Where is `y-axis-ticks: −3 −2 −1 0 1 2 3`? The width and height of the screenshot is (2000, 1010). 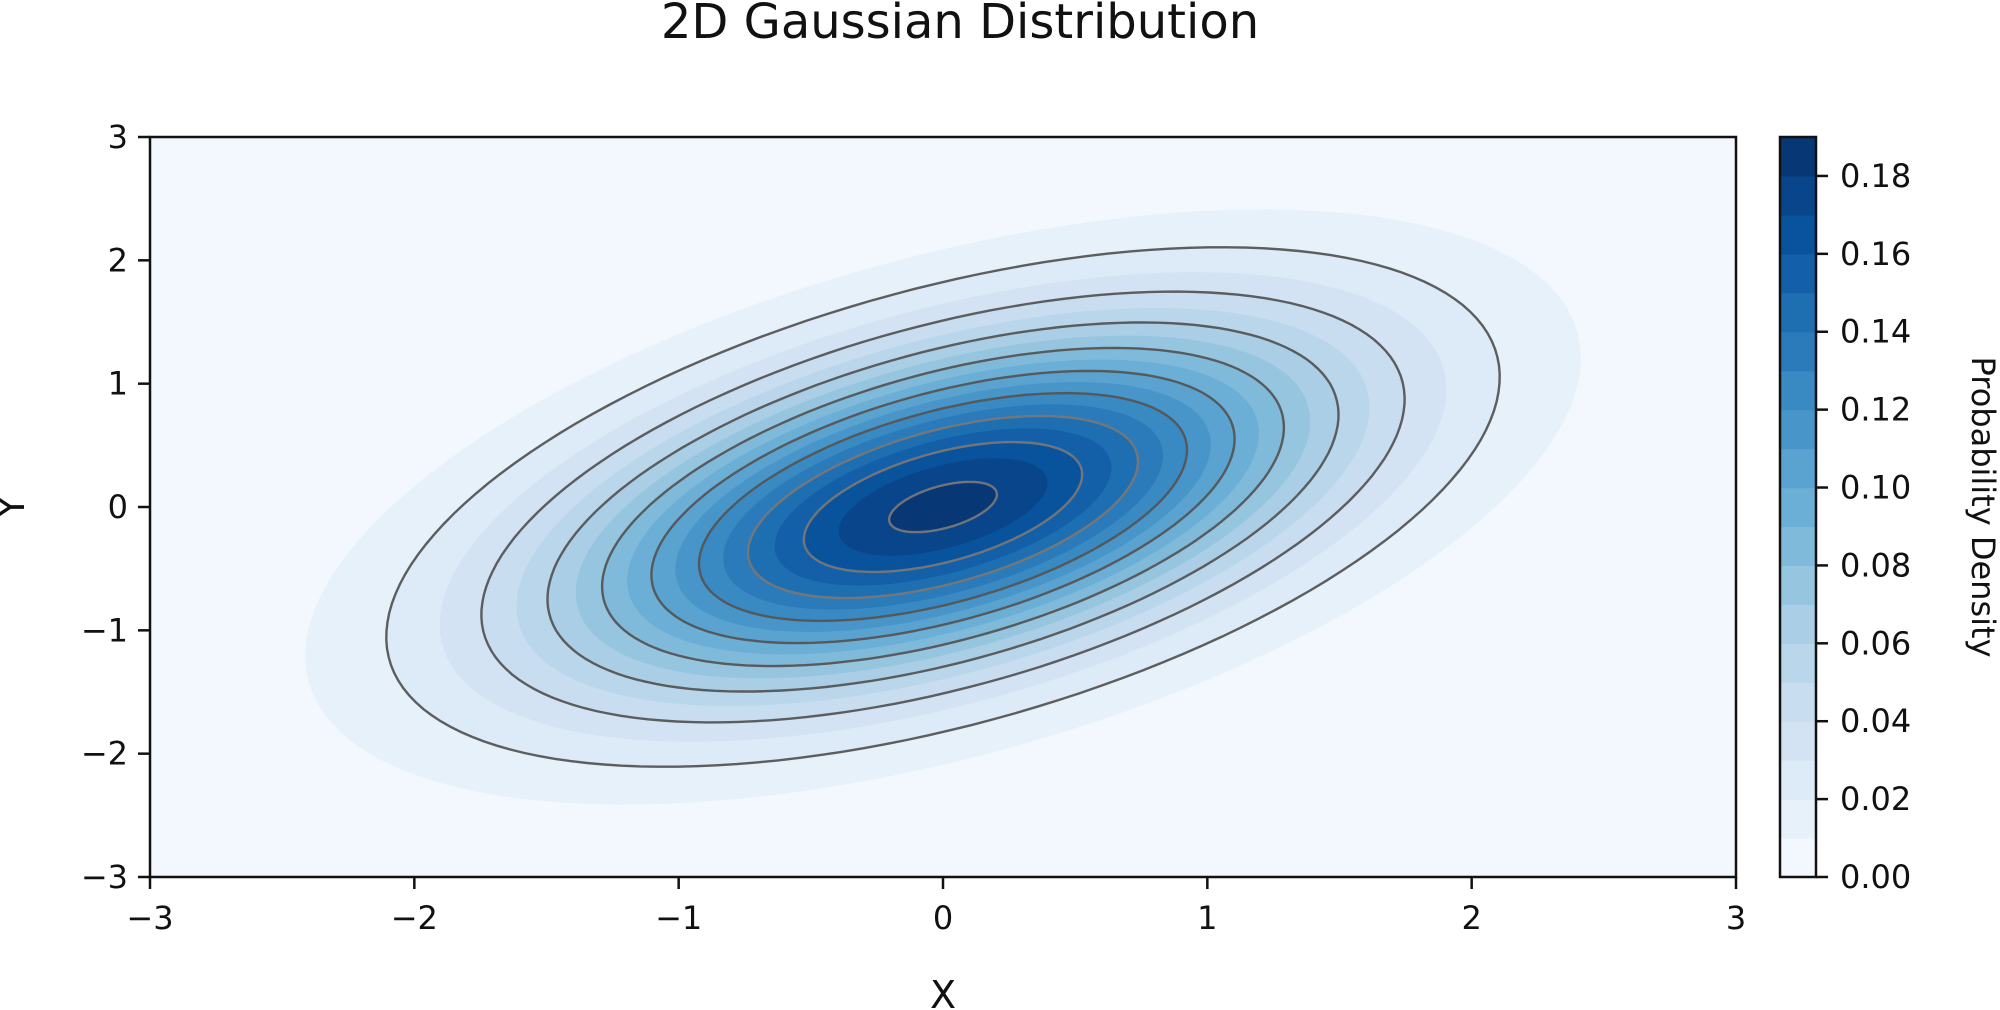 y-axis-ticks: −3 −2 −1 0 1 2 3 is located at coordinates (115, 507).